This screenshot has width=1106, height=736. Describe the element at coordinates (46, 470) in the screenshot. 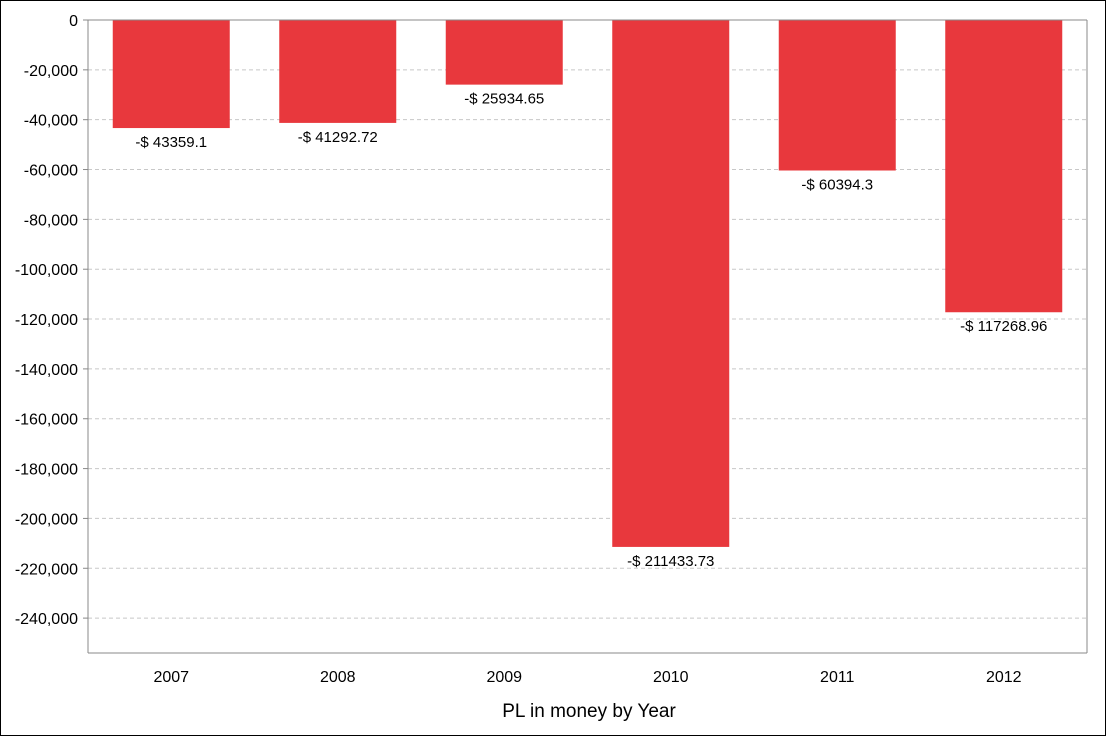

I see `y-tick-label: -180,000` at that location.